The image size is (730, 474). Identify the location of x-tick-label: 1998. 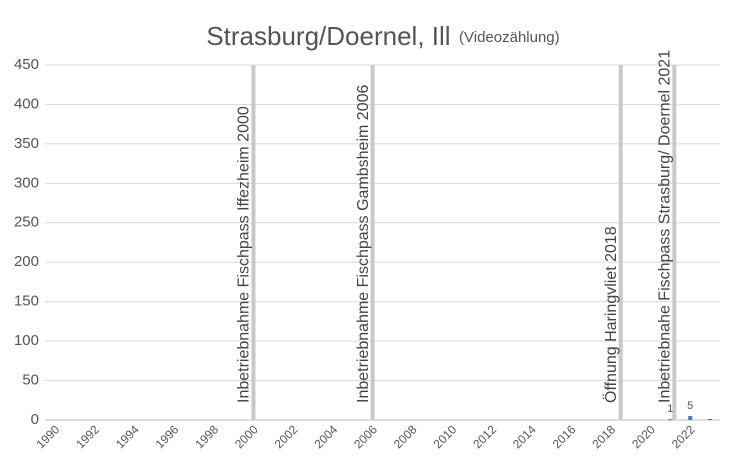
(206, 436).